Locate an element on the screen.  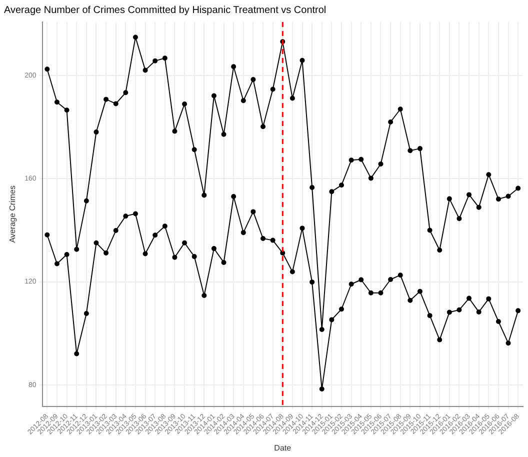
y-axis-title: Average Crimes is located at coordinates (13, 214).